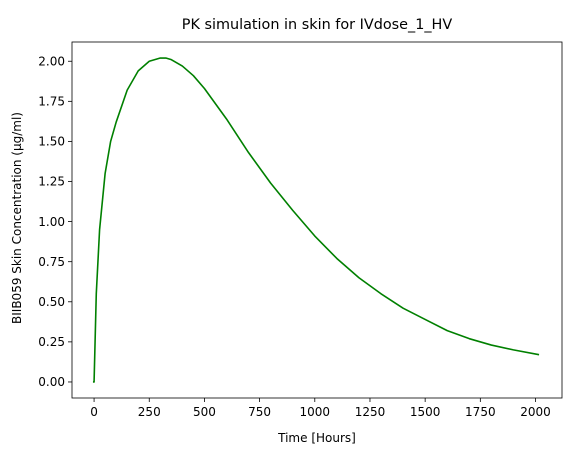  Describe the element at coordinates (149, 412) in the screenshot. I see `x-tick-label: 250` at that location.